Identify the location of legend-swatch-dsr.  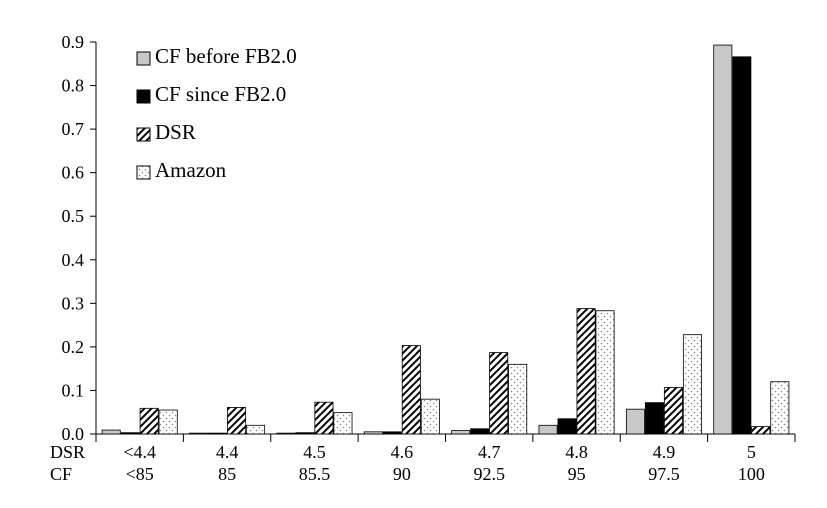
(143, 134).